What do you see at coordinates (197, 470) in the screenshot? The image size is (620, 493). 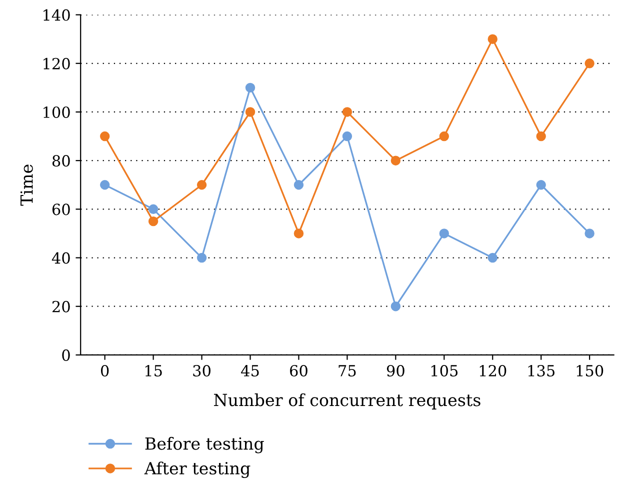 I see `legend-label: After testing` at bounding box center [197, 470].